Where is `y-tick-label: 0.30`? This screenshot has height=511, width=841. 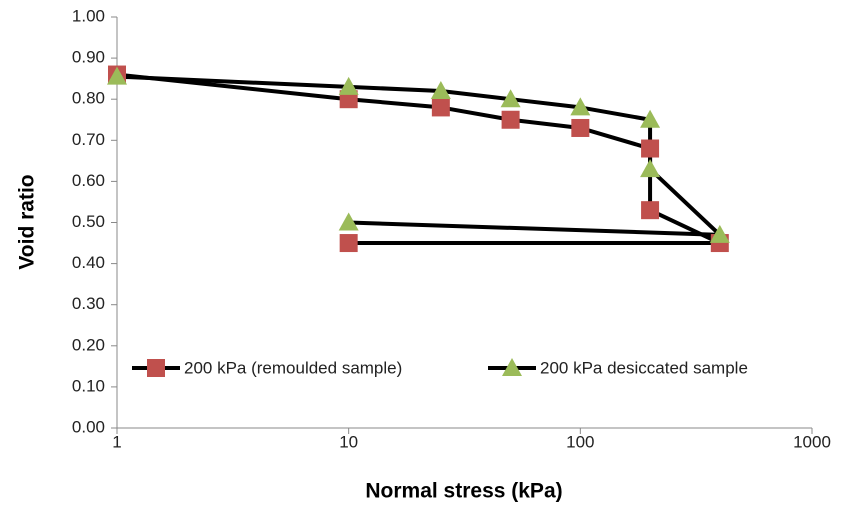
y-tick-label: 0.30 is located at coordinates (88, 303).